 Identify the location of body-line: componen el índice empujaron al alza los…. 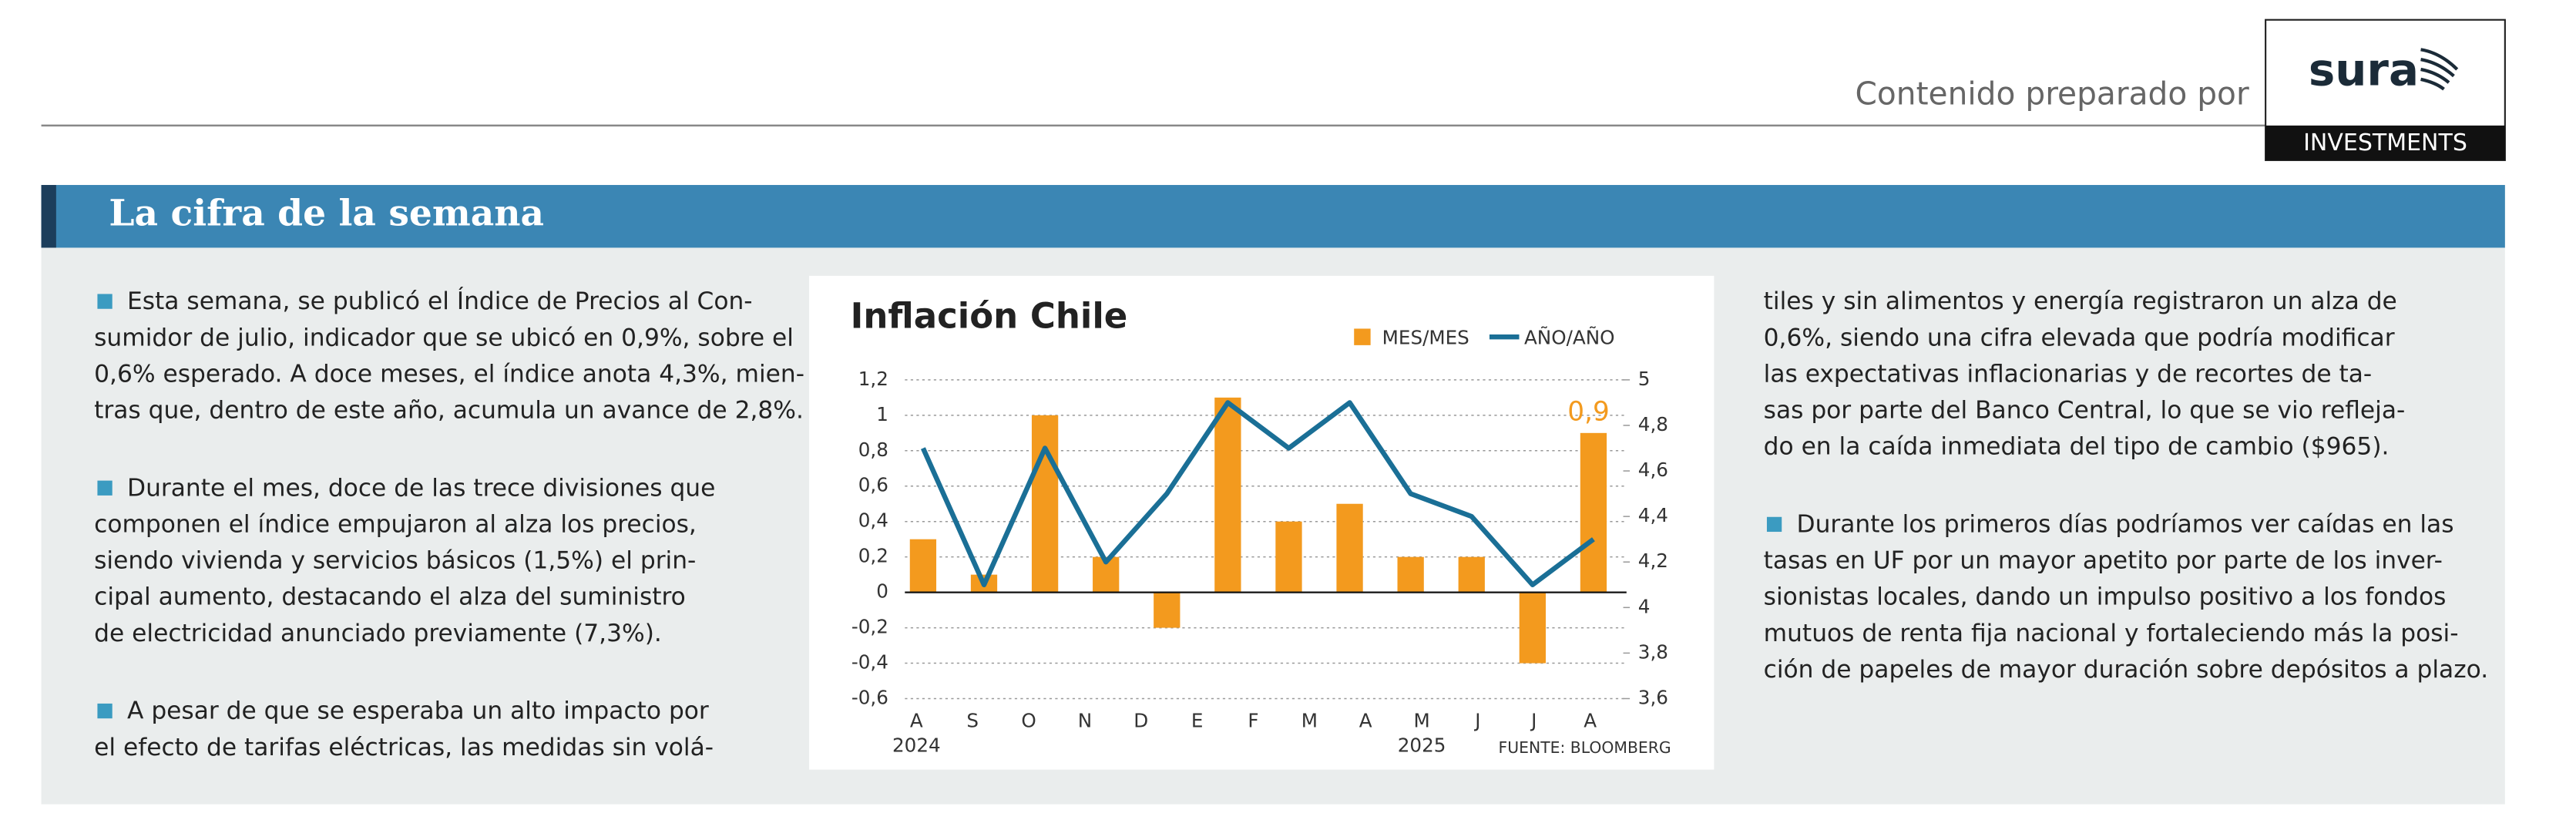
(395, 524).